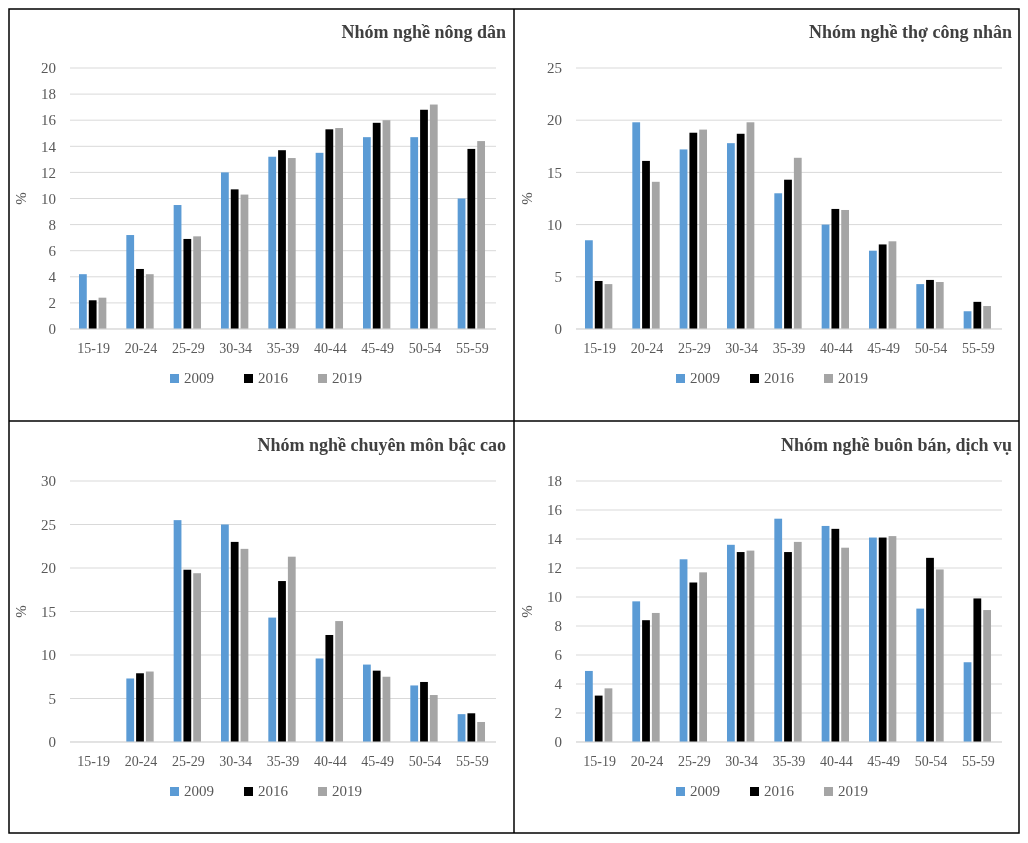 This screenshot has height=843, width=1028. Describe the element at coordinates (423, 32) in the screenshot. I see `chart-title: Nhóm nghề nông dân` at that location.